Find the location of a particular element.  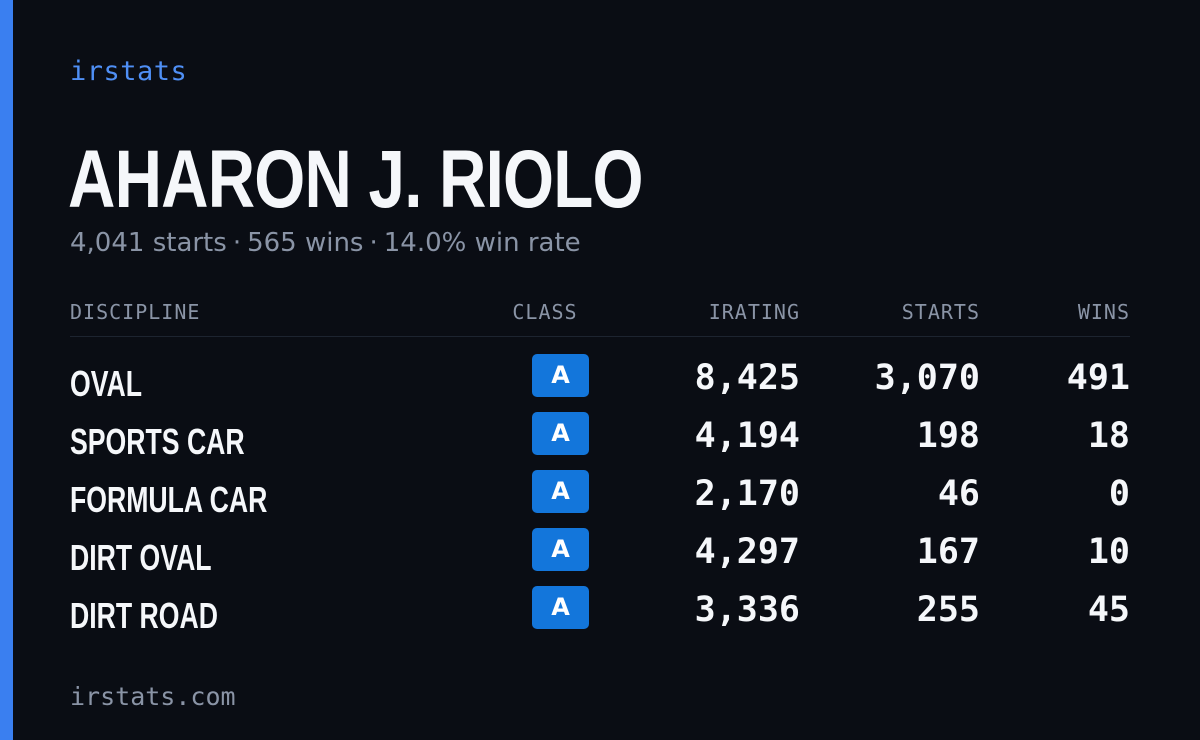

starts-value: 255 is located at coordinates (948, 610).